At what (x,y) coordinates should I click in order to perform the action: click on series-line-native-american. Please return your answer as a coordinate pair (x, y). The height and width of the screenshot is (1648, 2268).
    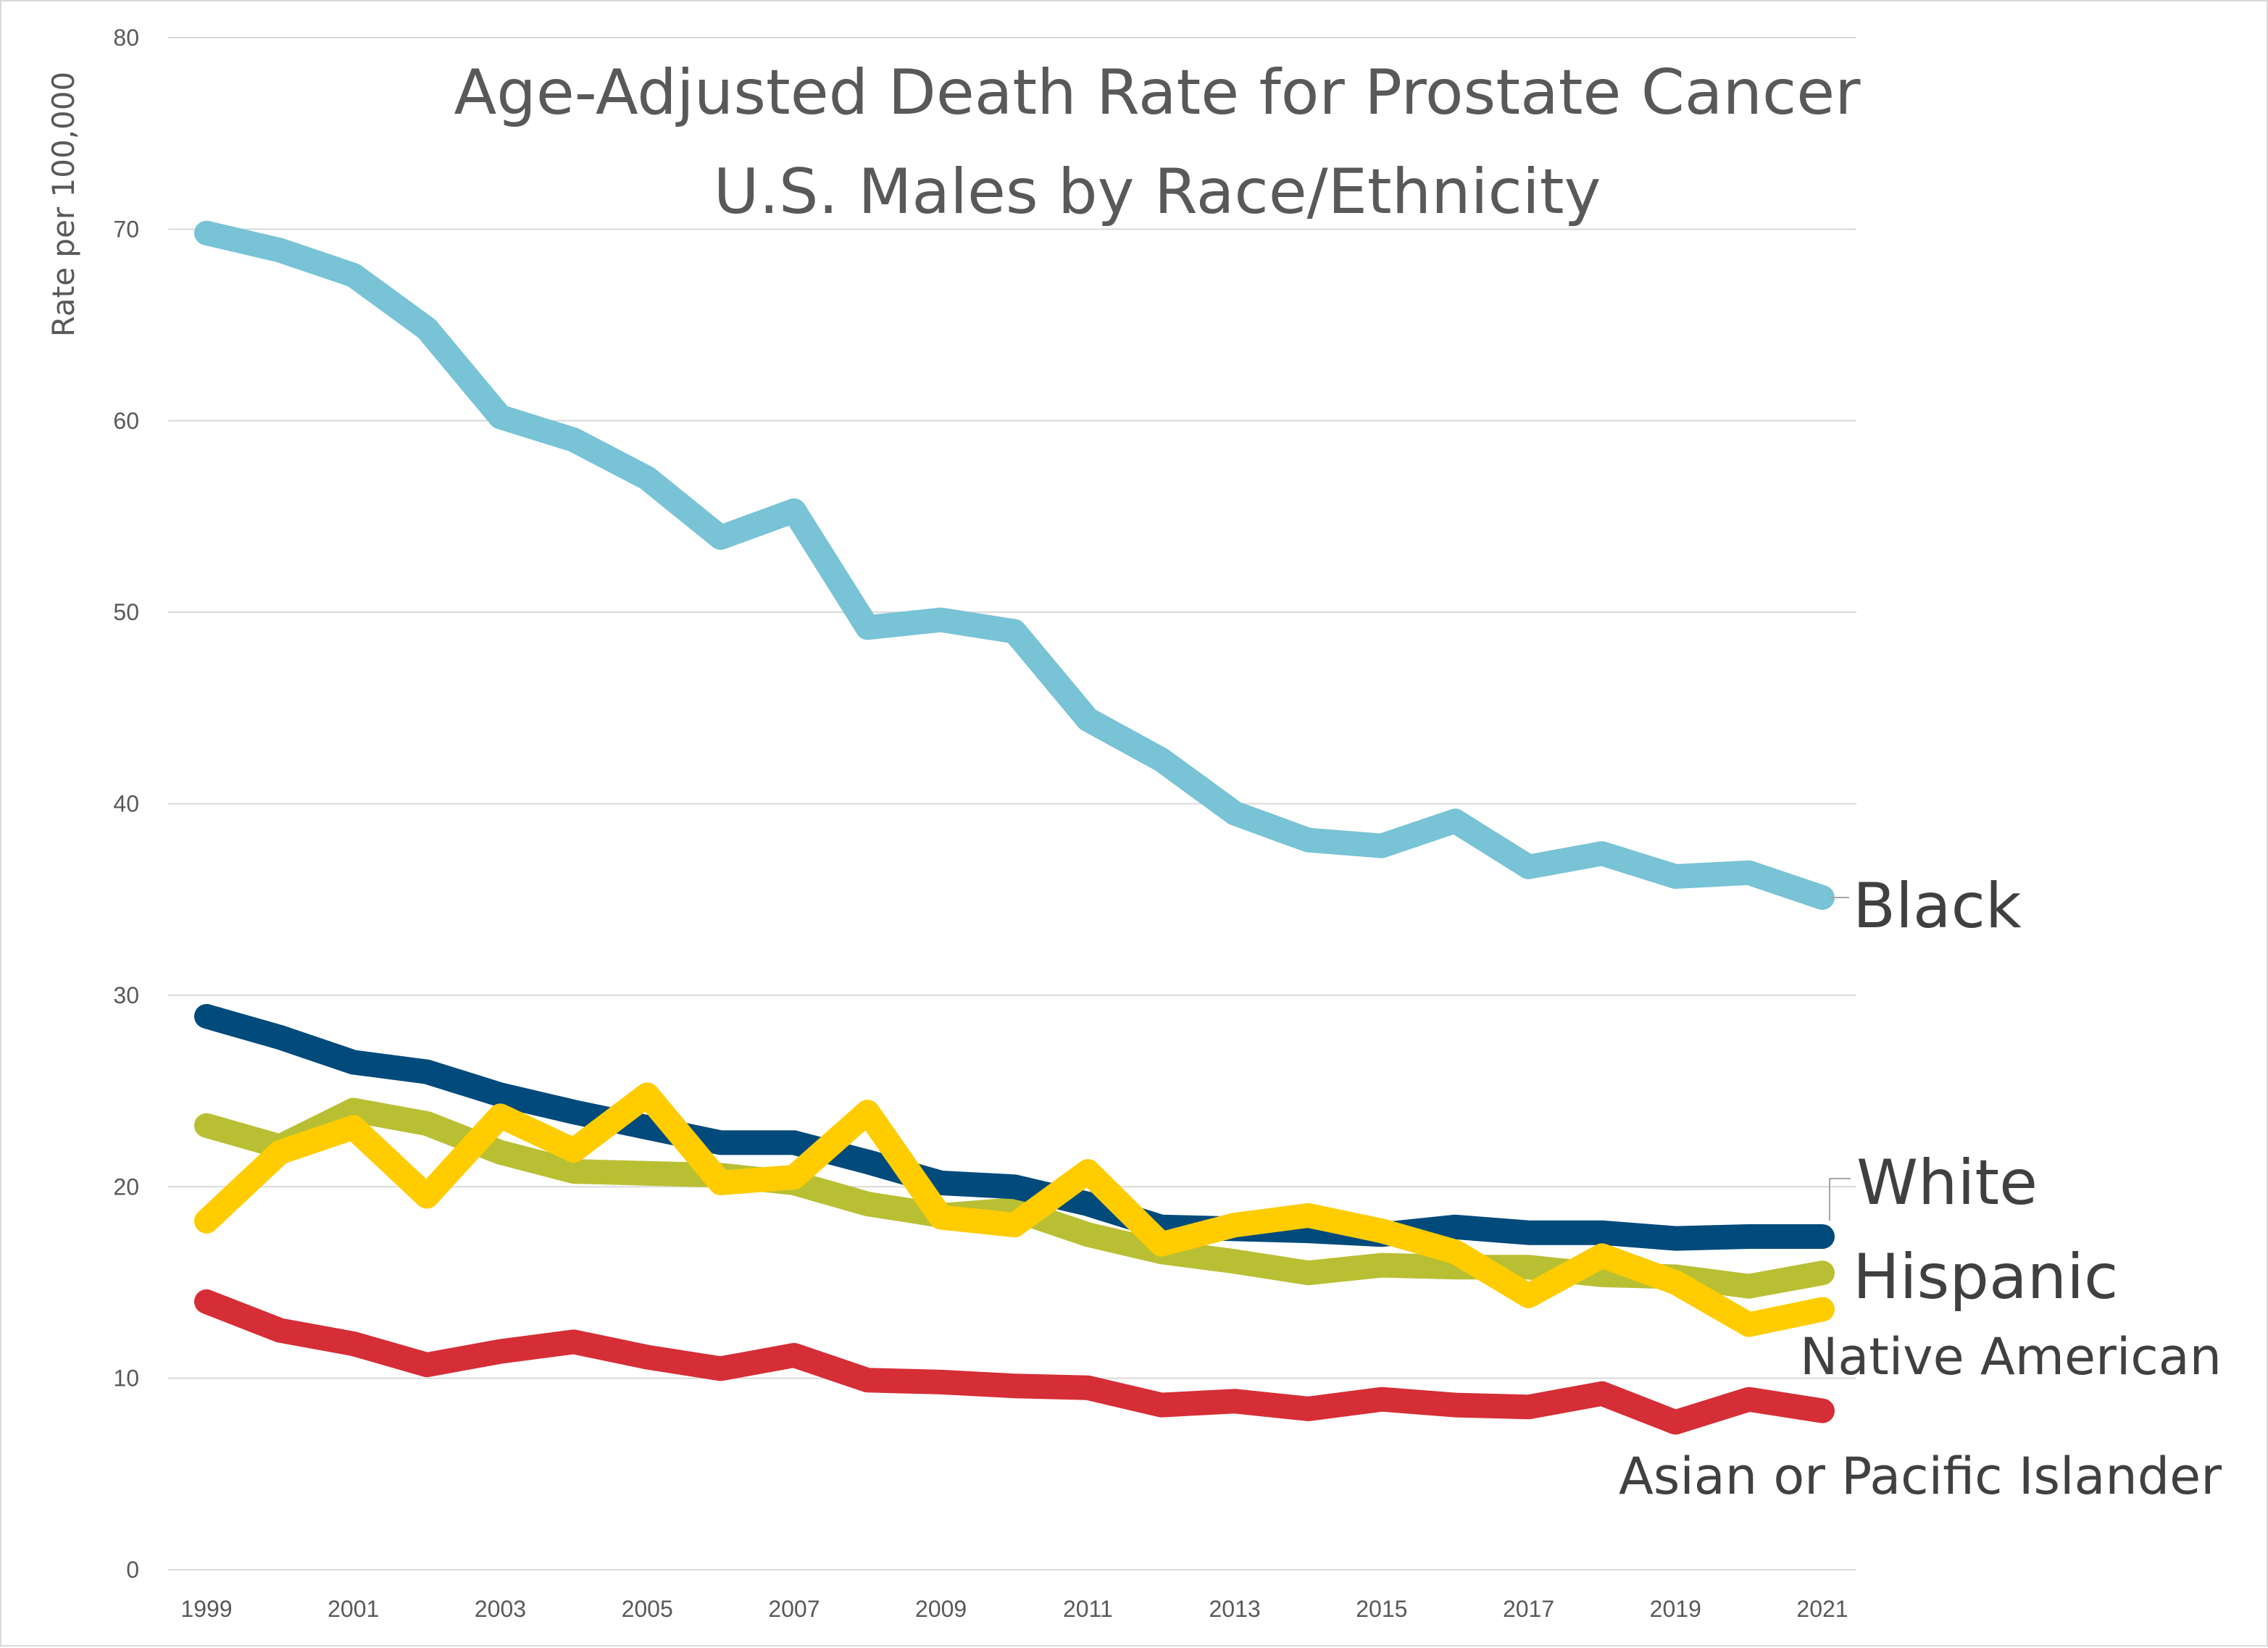
    Looking at the image, I should click on (1015, 1209).